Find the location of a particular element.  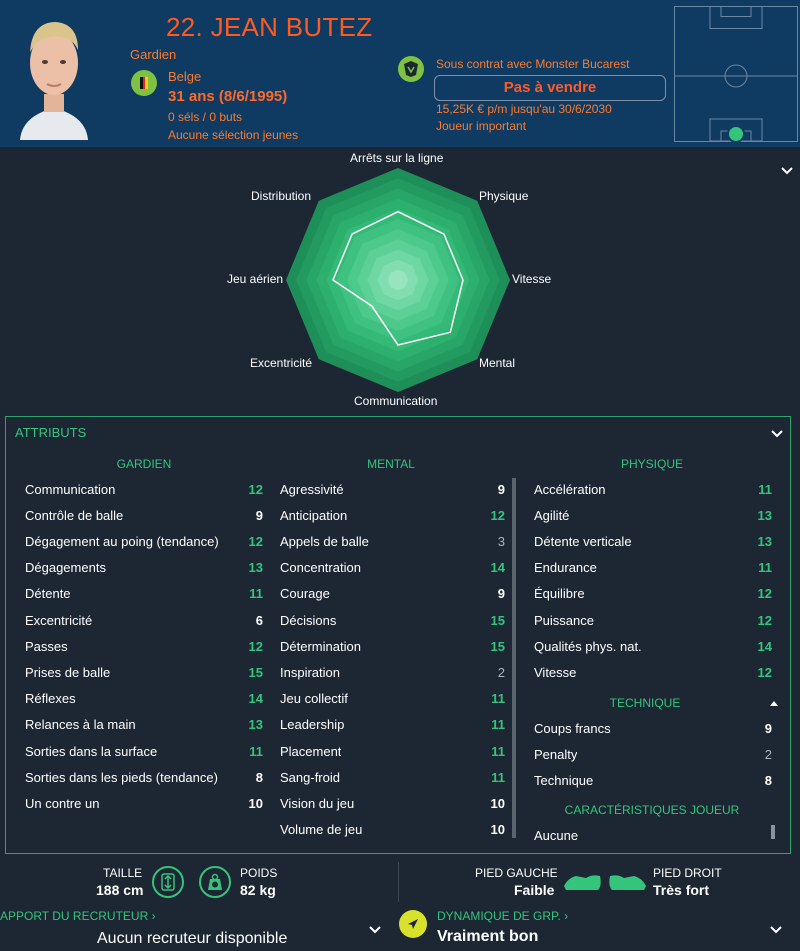

attribute-row: Anticipation 12 is located at coordinates (392, 515).